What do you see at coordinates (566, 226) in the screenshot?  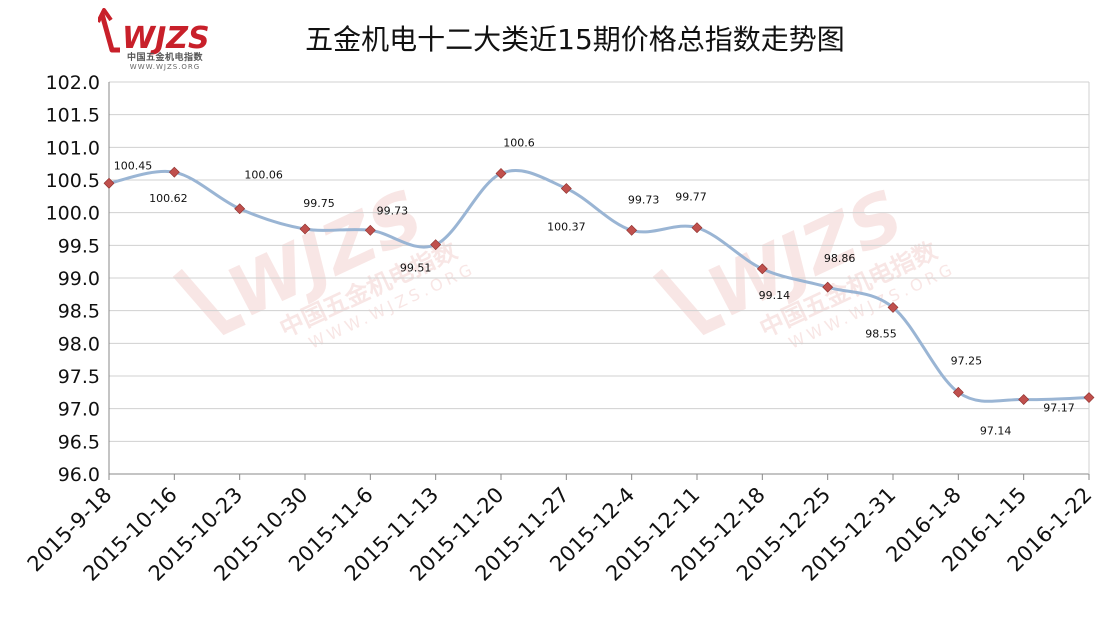 I see `data-label: 100.37` at bounding box center [566, 226].